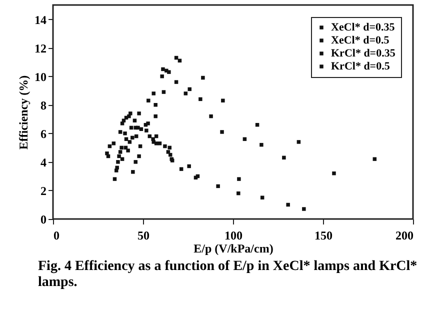 Image resolution: width=436 pixels, height=329 pixels. I want to click on y-tick-label: 0, so click(43, 219).